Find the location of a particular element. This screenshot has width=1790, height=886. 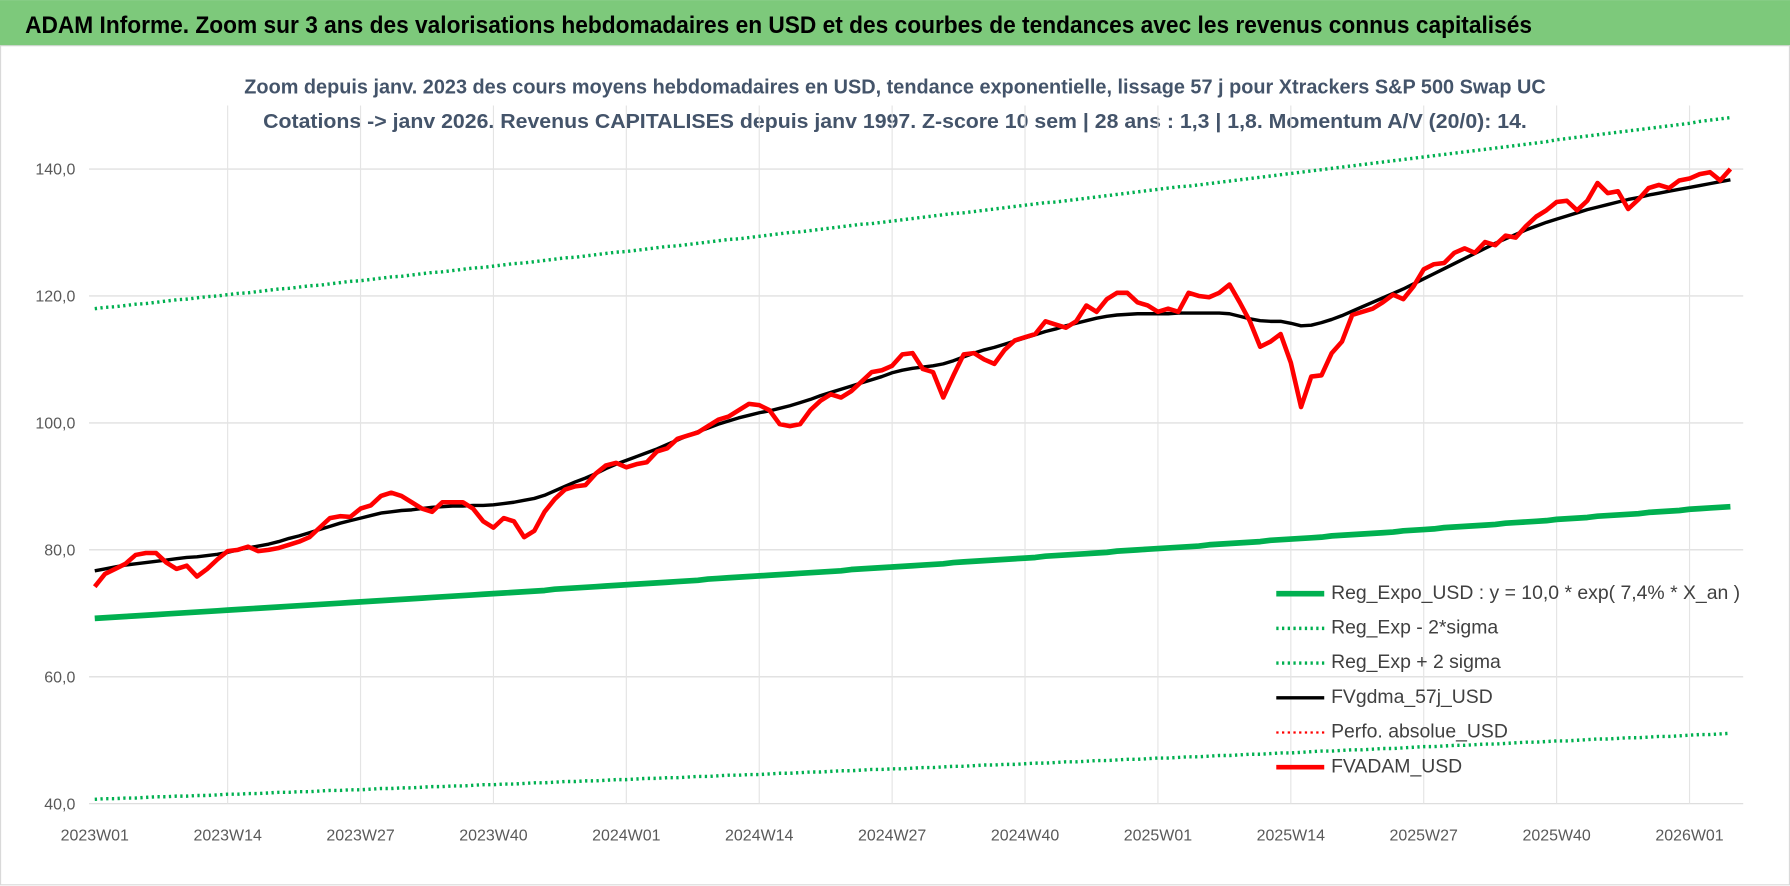

legend-label: FVgdma_57j_USD is located at coordinates (1412, 697).